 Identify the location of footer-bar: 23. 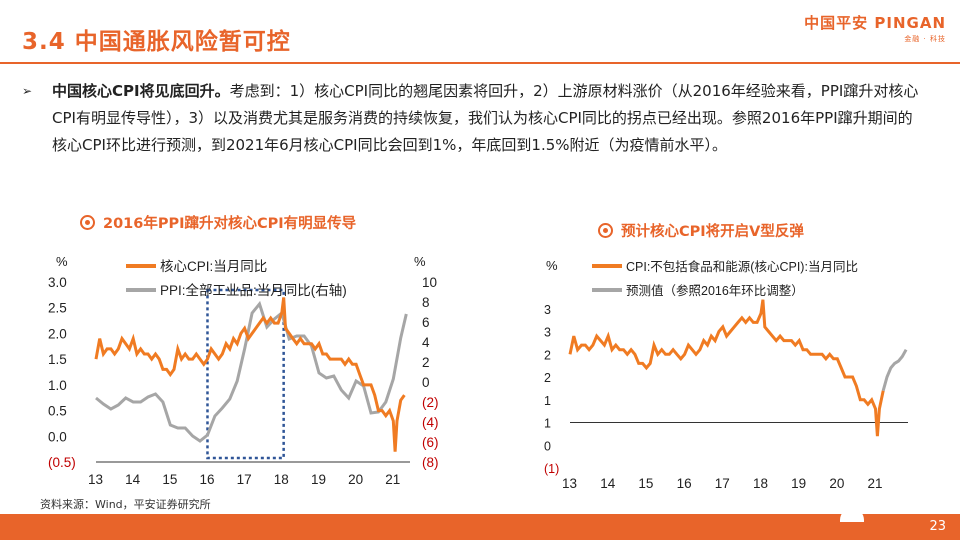
(480, 524).